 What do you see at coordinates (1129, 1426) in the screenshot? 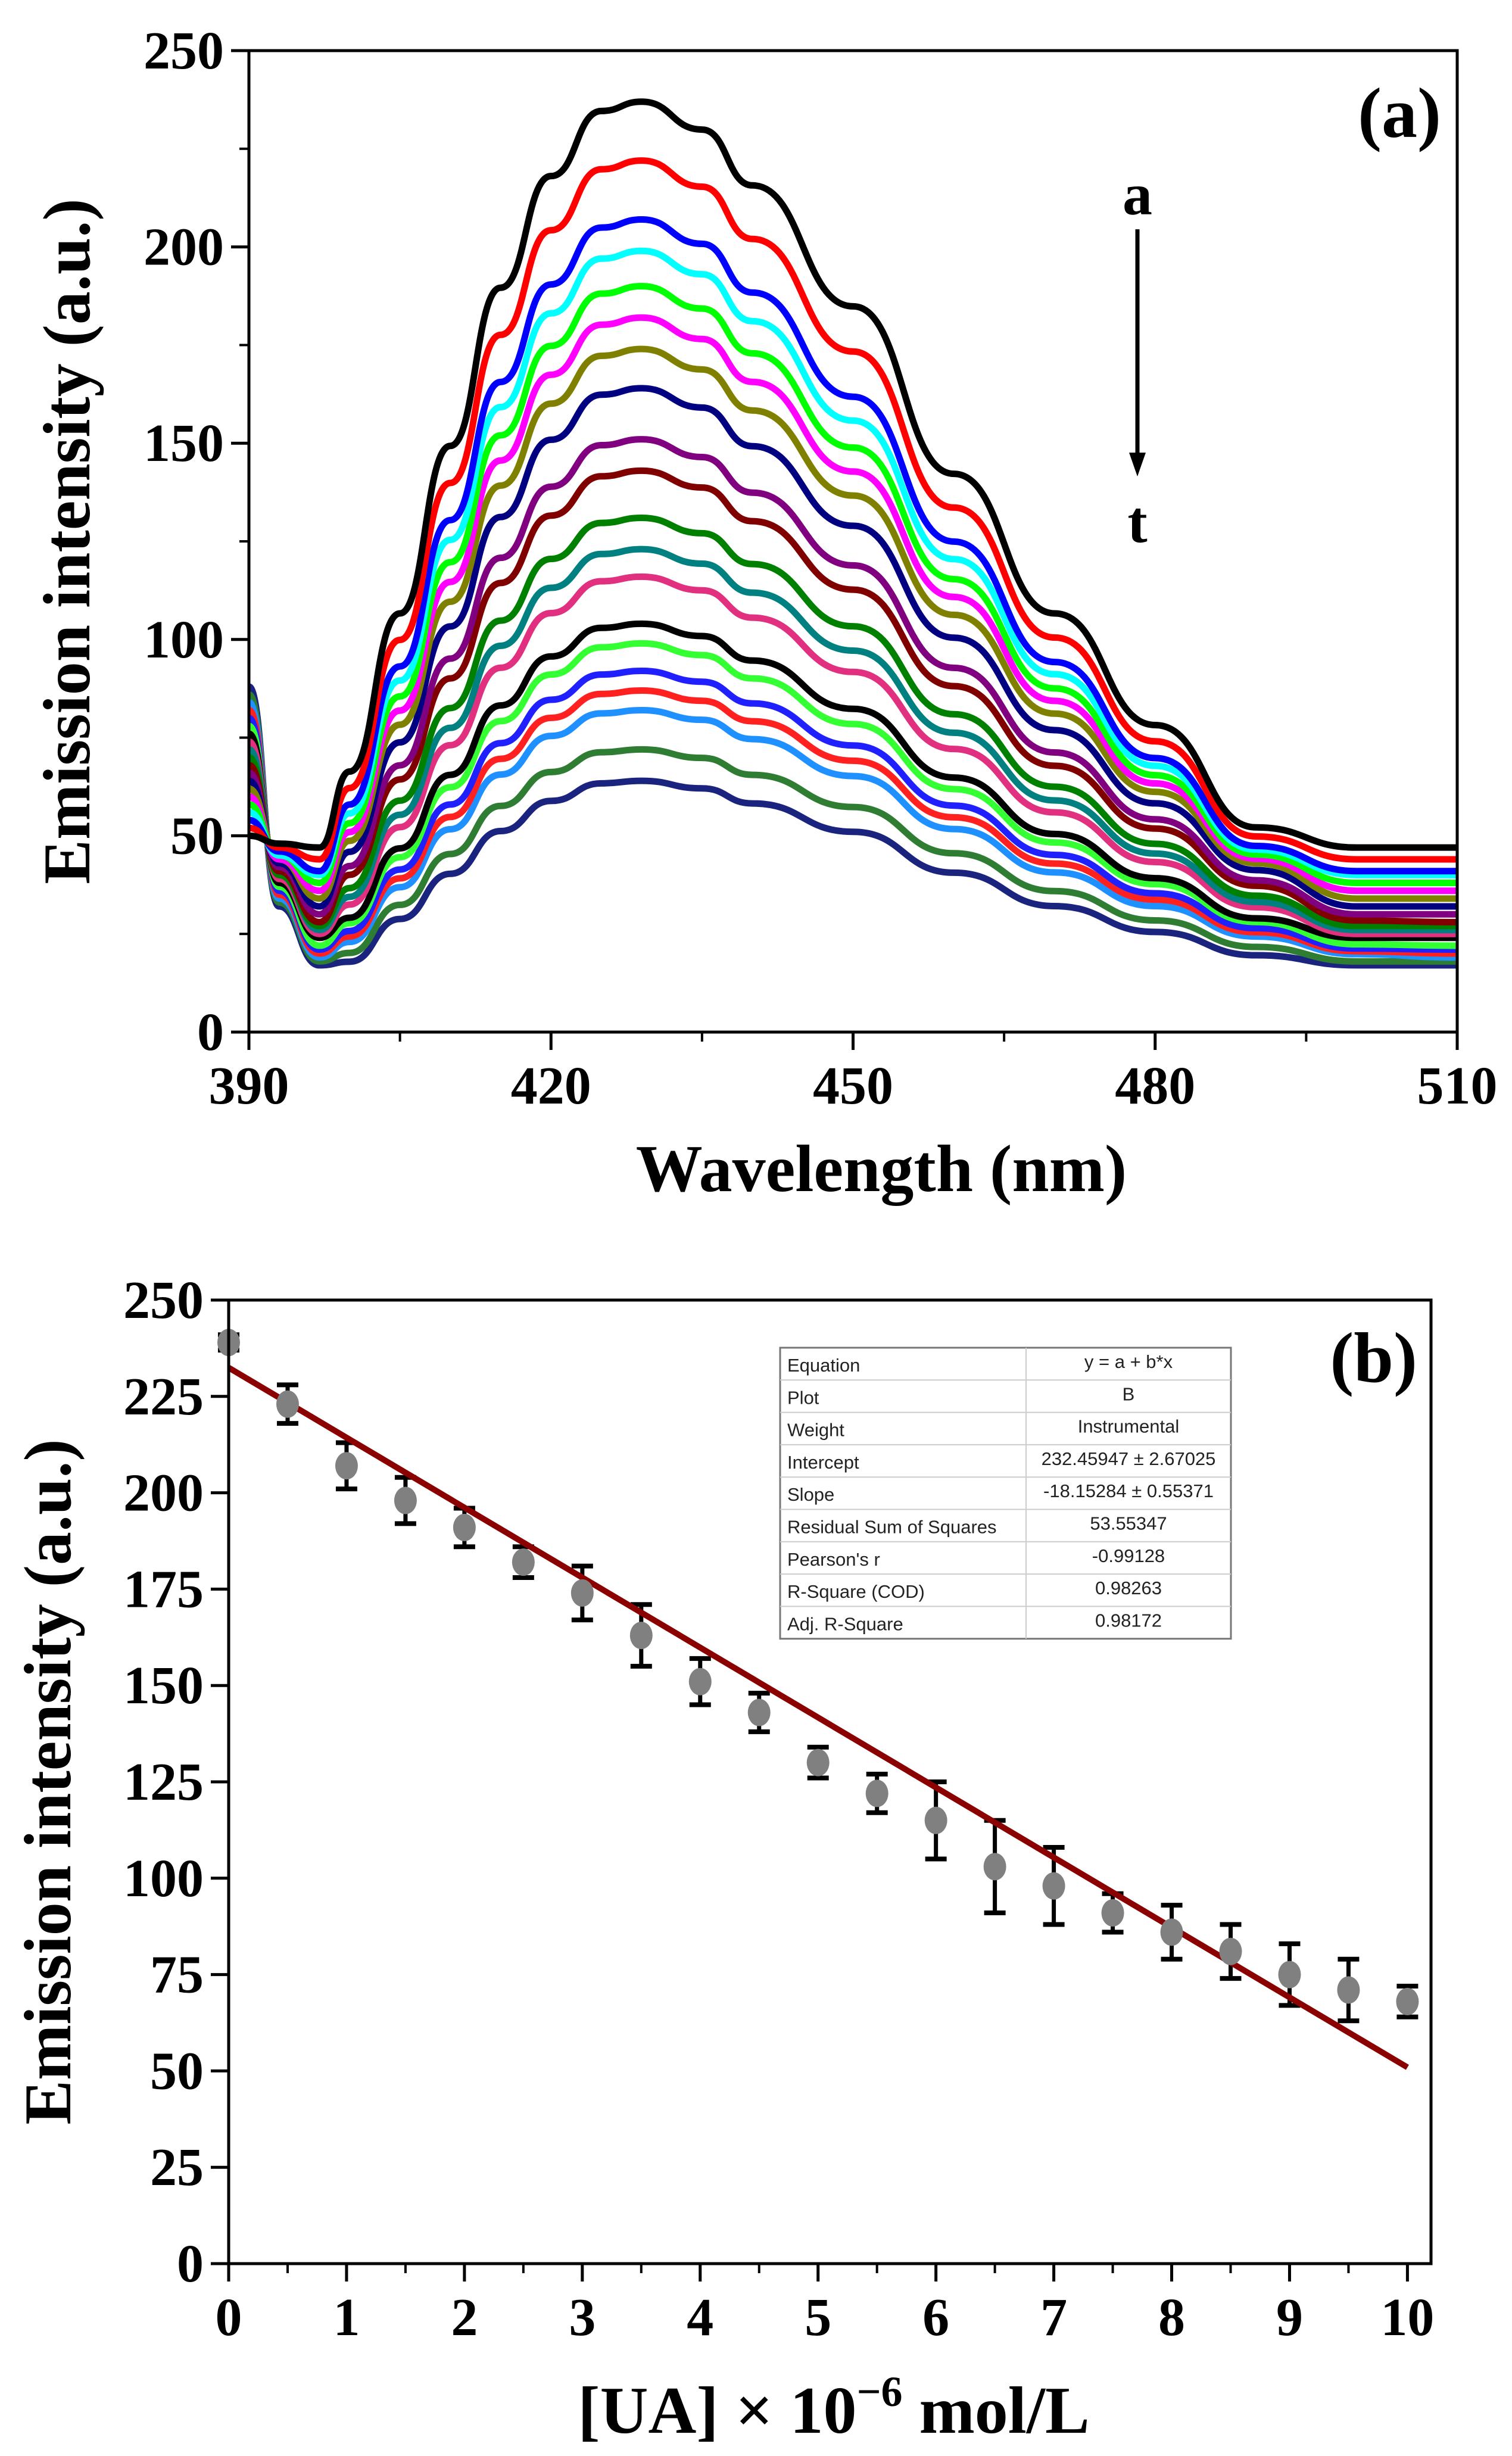
I see `table-cell-value: Instrumental` at bounding box center [1129, 1426].